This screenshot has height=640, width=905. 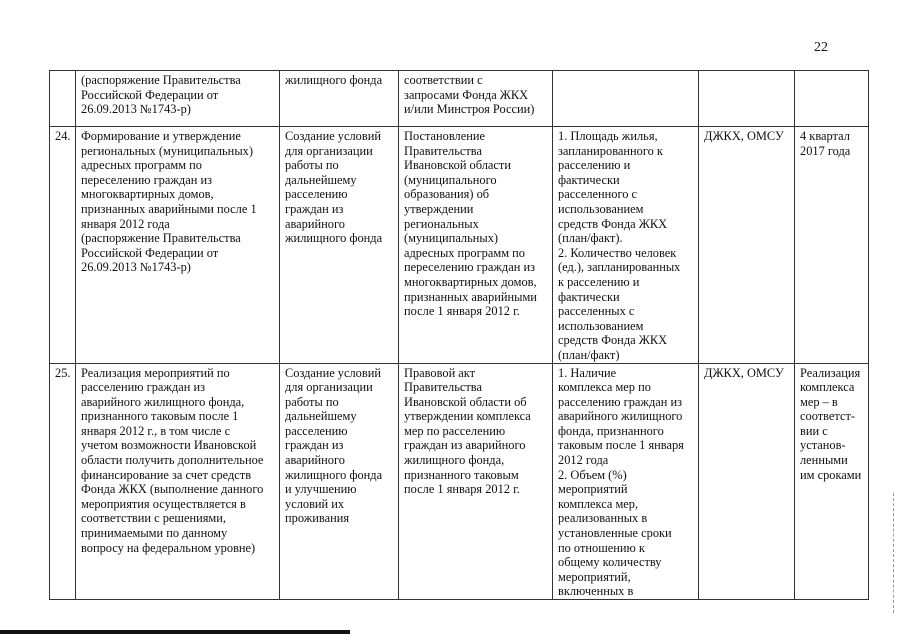 What do you see at coordinates (625, 98) in the screenshot?
I see `indicators-cell` at bounding box center [625, 98].